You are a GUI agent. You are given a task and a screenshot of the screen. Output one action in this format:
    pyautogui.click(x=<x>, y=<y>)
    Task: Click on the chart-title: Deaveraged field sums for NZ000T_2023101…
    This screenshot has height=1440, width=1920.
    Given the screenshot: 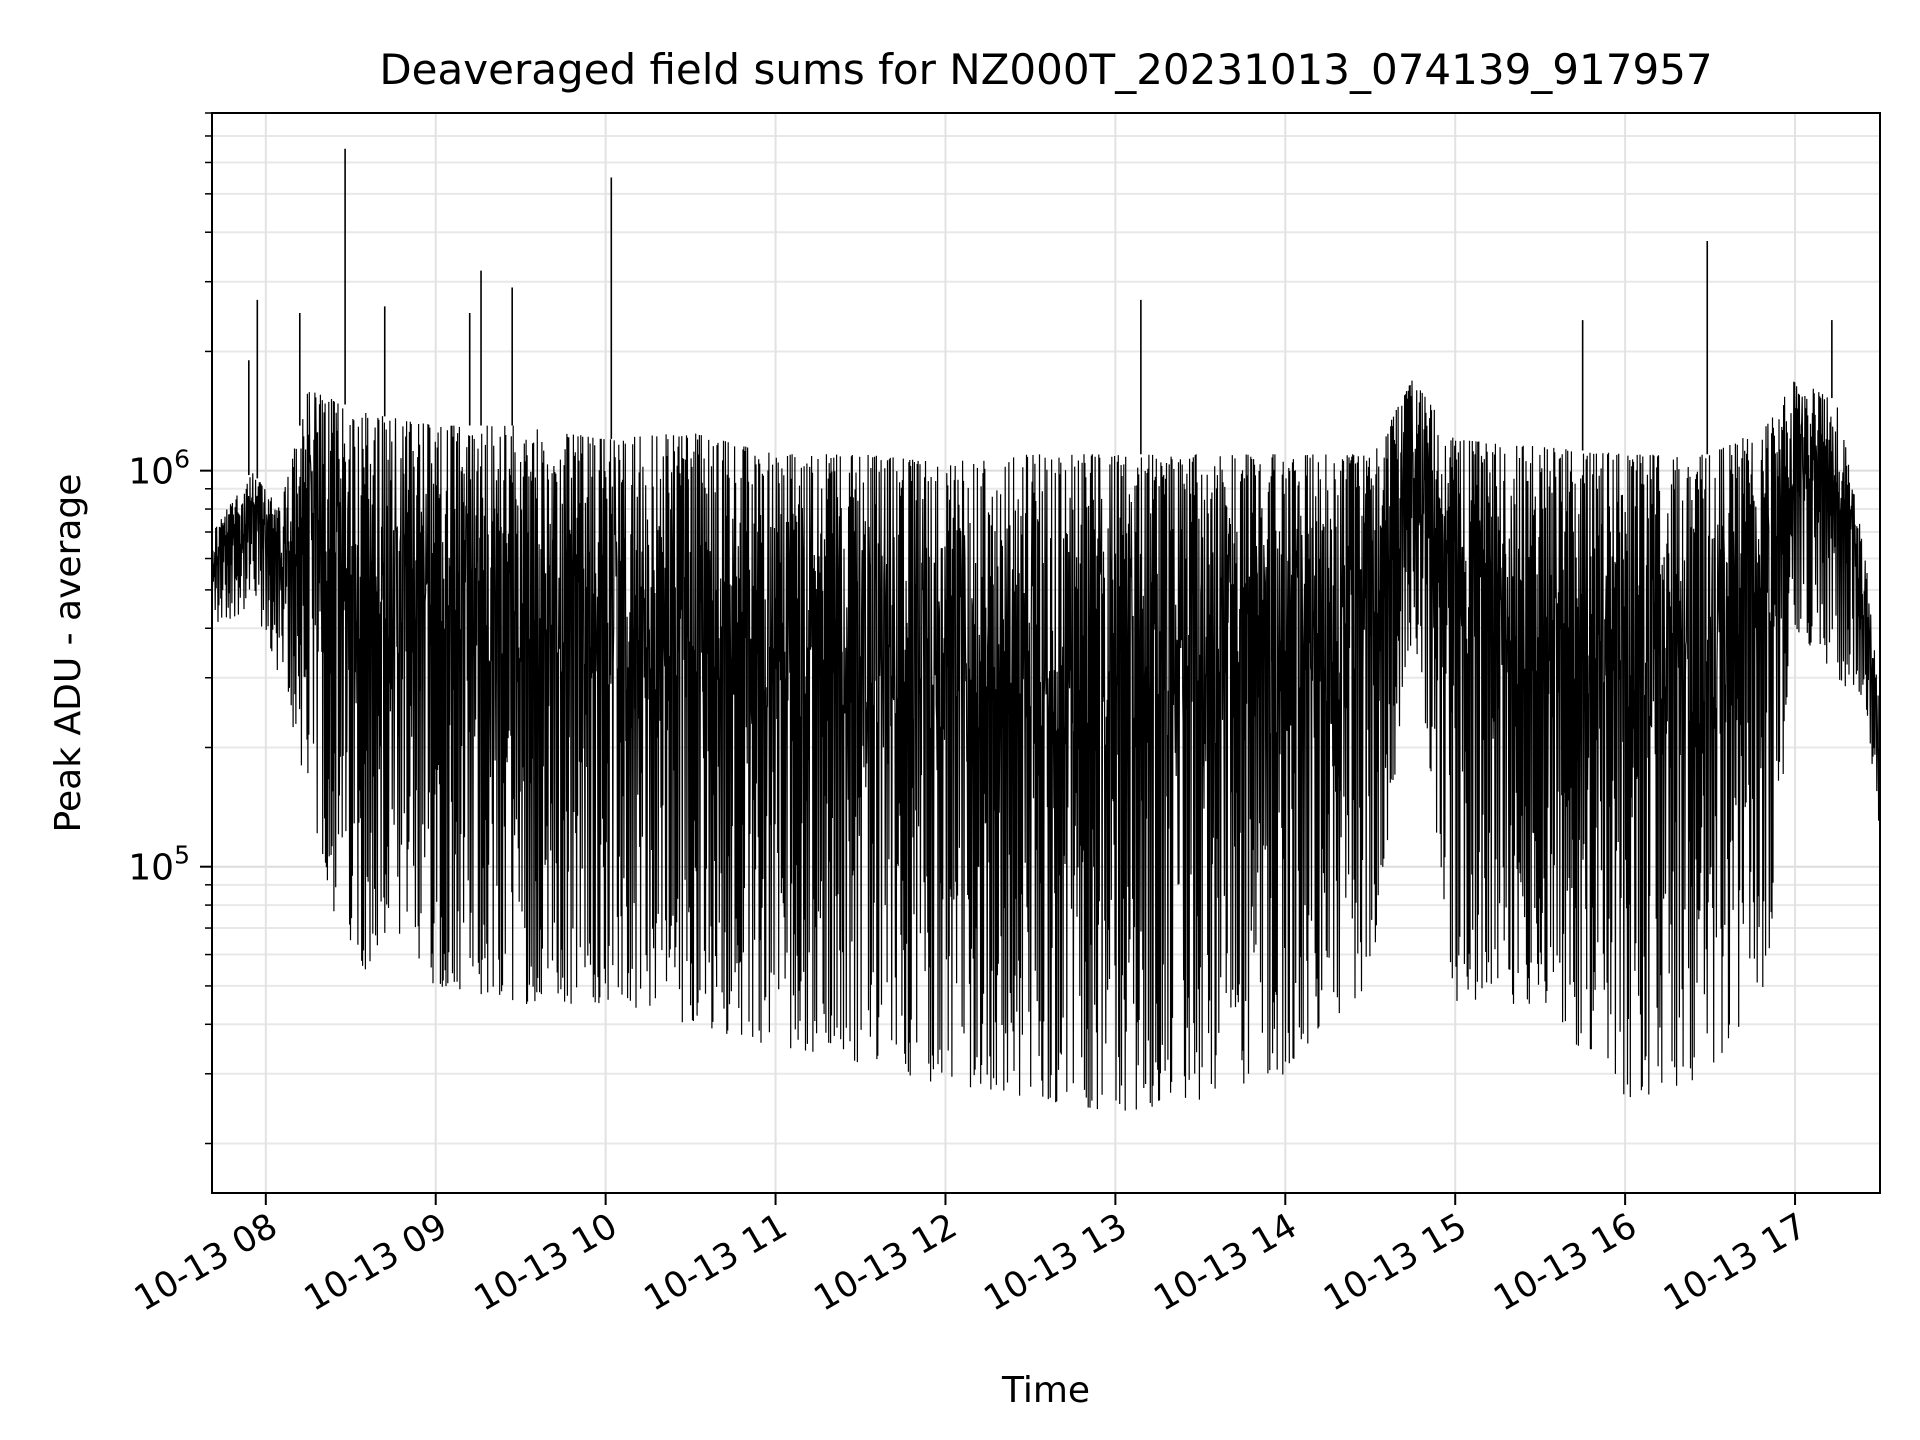 What is the action you would take?
    pyautogui.click(x=1045, y=69)
    